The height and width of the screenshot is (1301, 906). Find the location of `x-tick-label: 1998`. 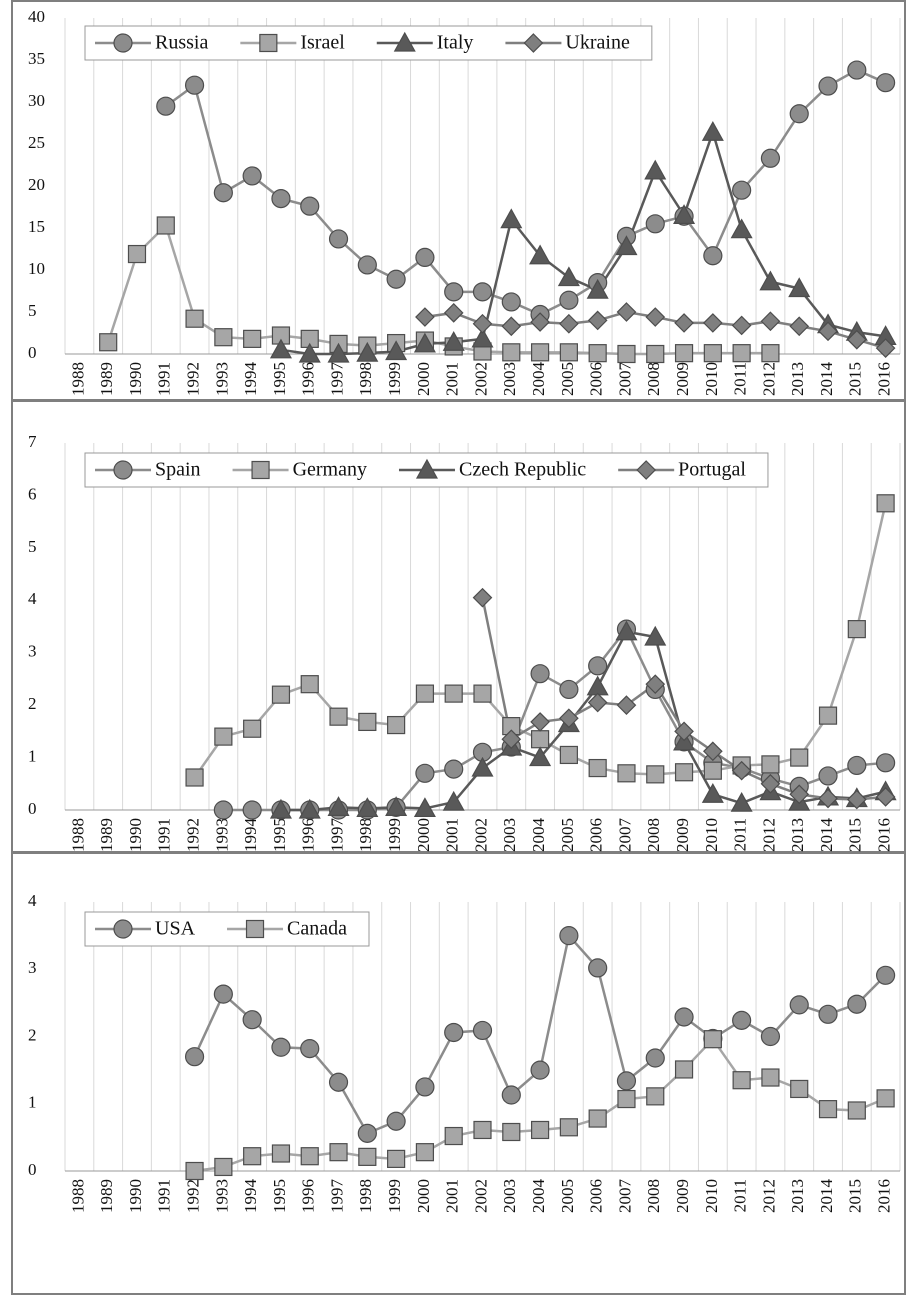

x-tick-label: 1998 is located at coordinates (365, 835).